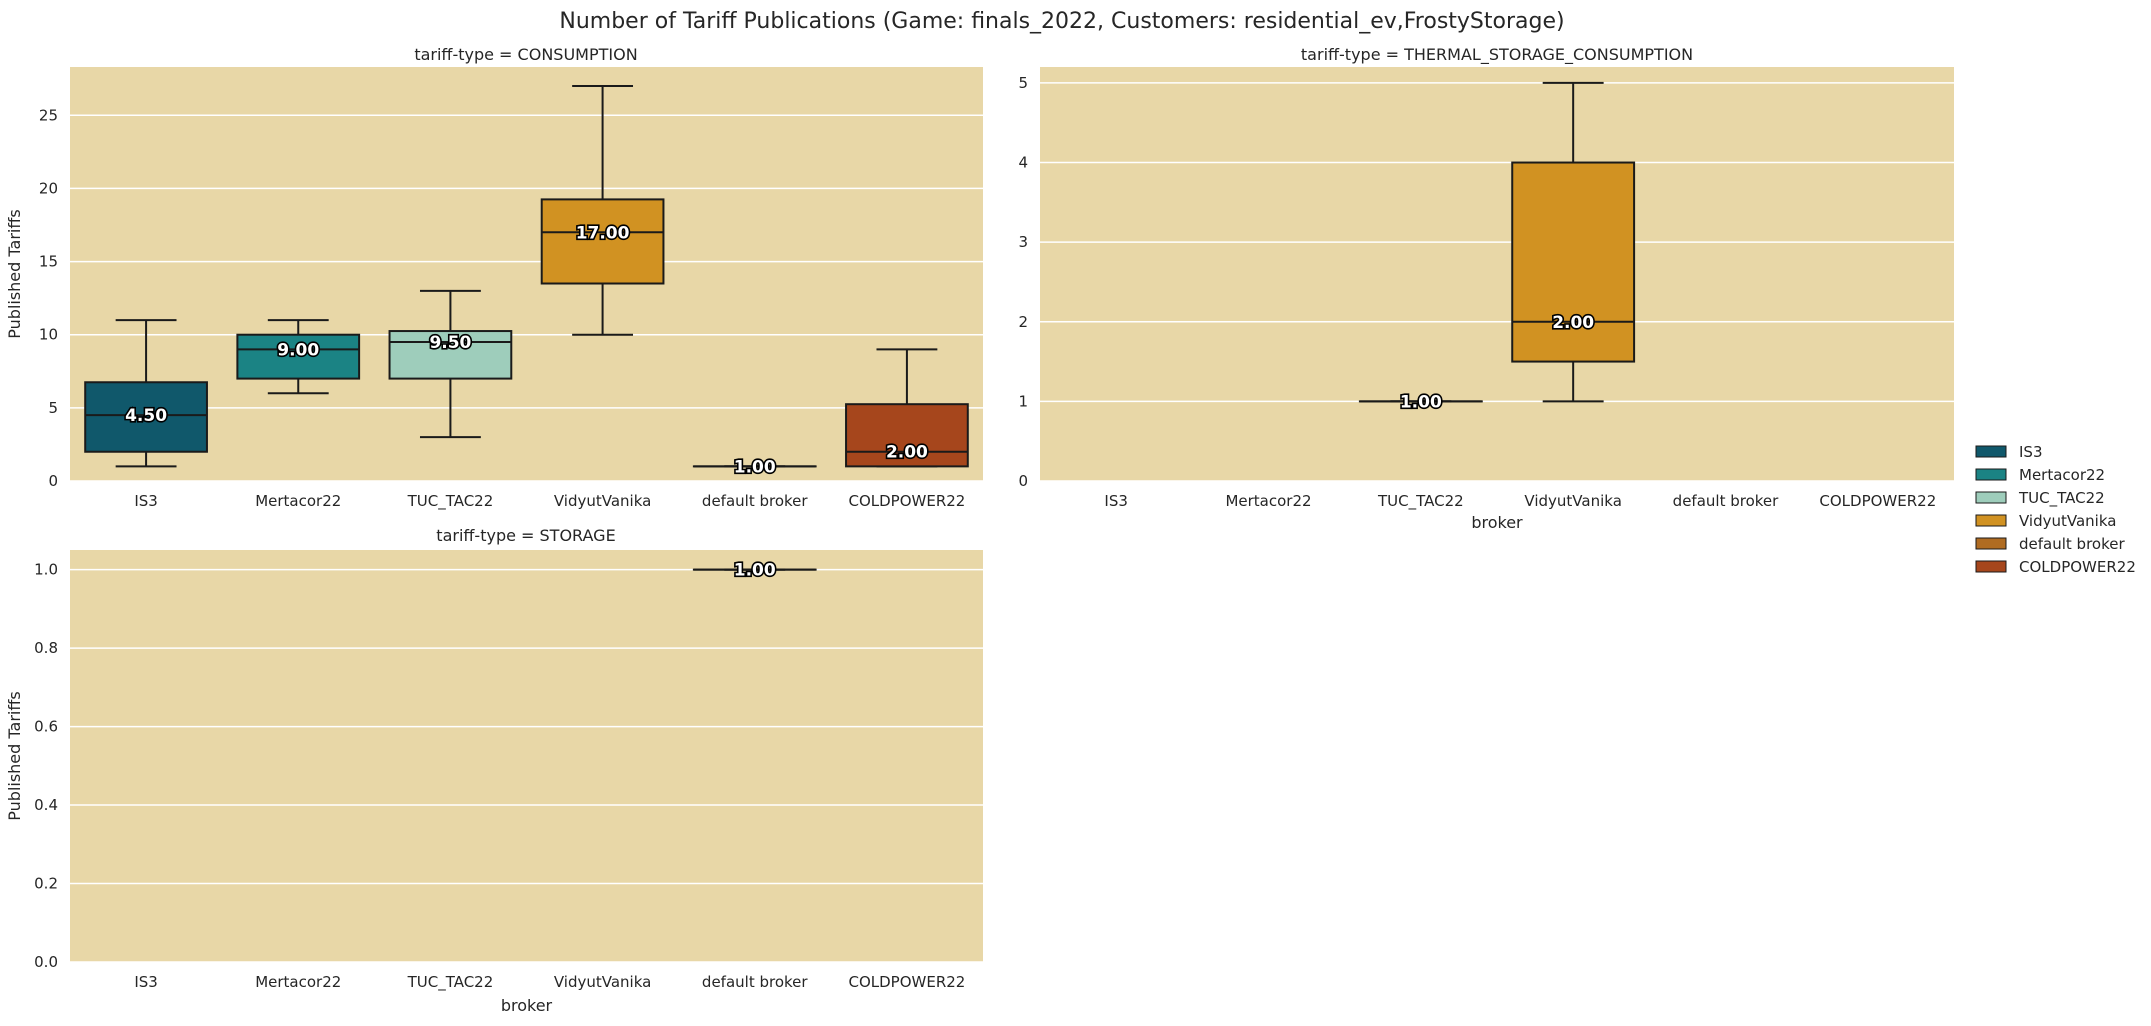 Image resolution: width=2151 pixels, height=1026 pixels. Describe the element at coordinates (2077, 567) in the screenshot. I see `legend-label: COLDPOWER22` at that location.